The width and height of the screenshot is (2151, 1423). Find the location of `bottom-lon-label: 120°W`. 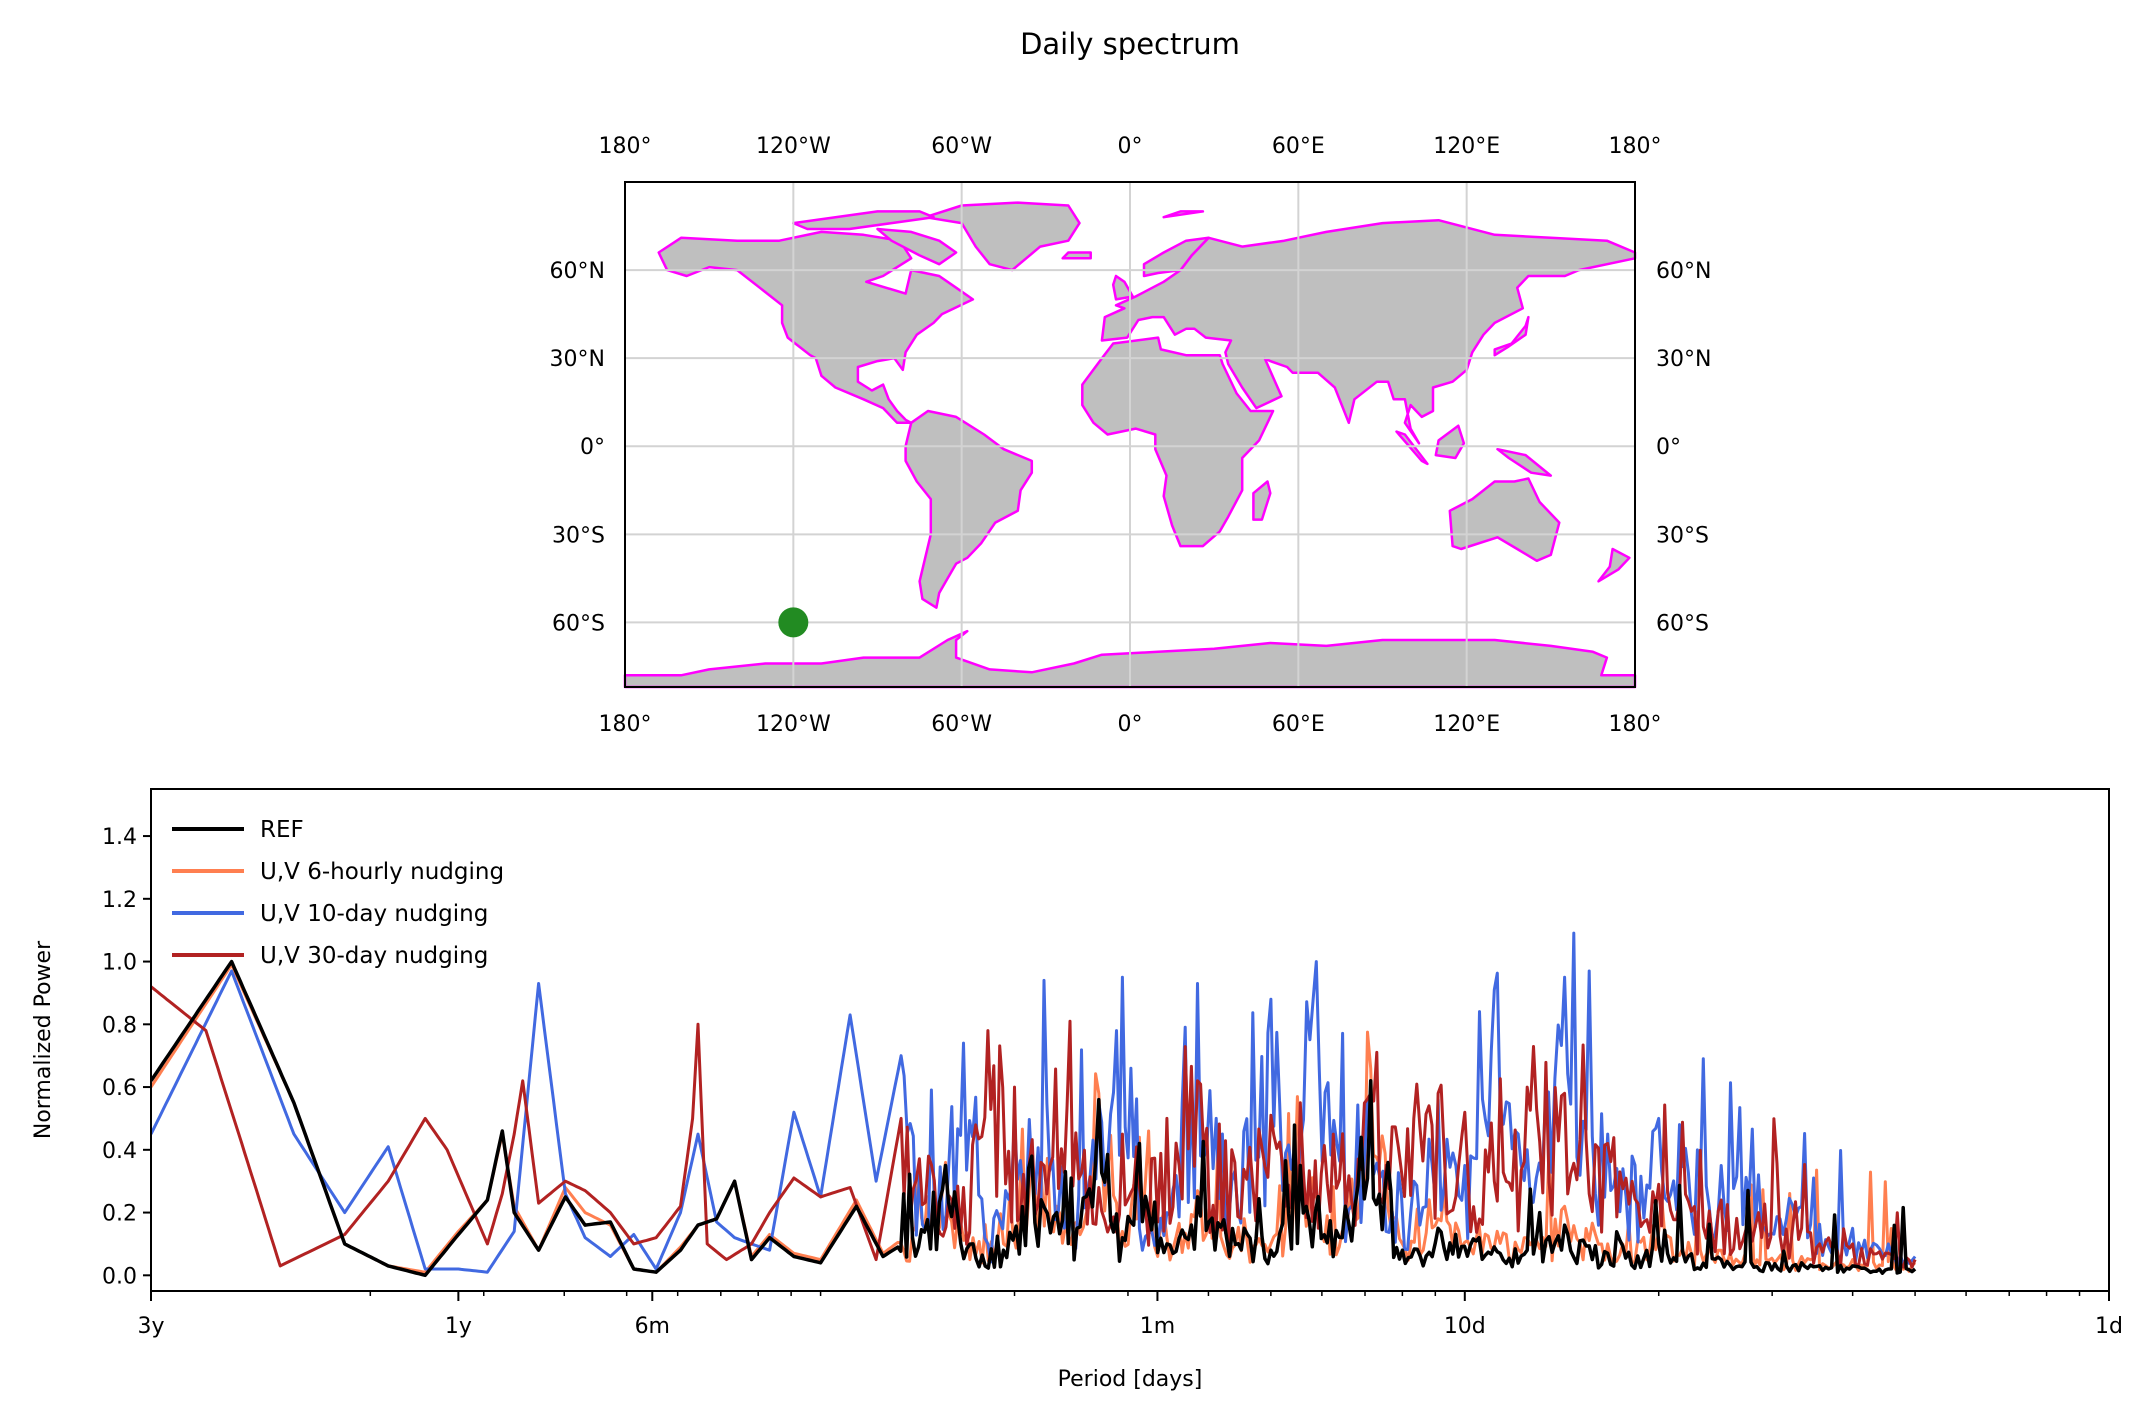

bottom-lon-label: 120°W is located at coordinates (793, 724).